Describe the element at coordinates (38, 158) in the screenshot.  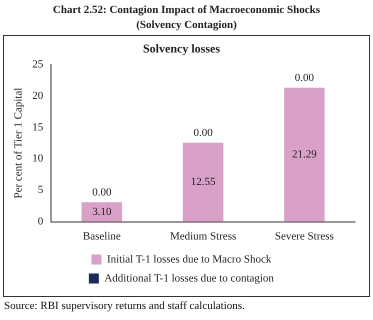
I see `y-tick-label: 10` at that location.